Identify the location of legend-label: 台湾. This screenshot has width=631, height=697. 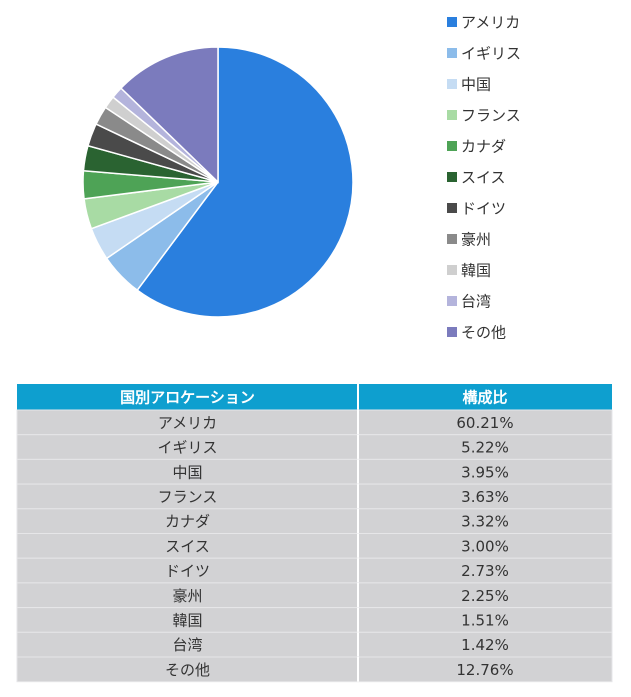
(476, 302).